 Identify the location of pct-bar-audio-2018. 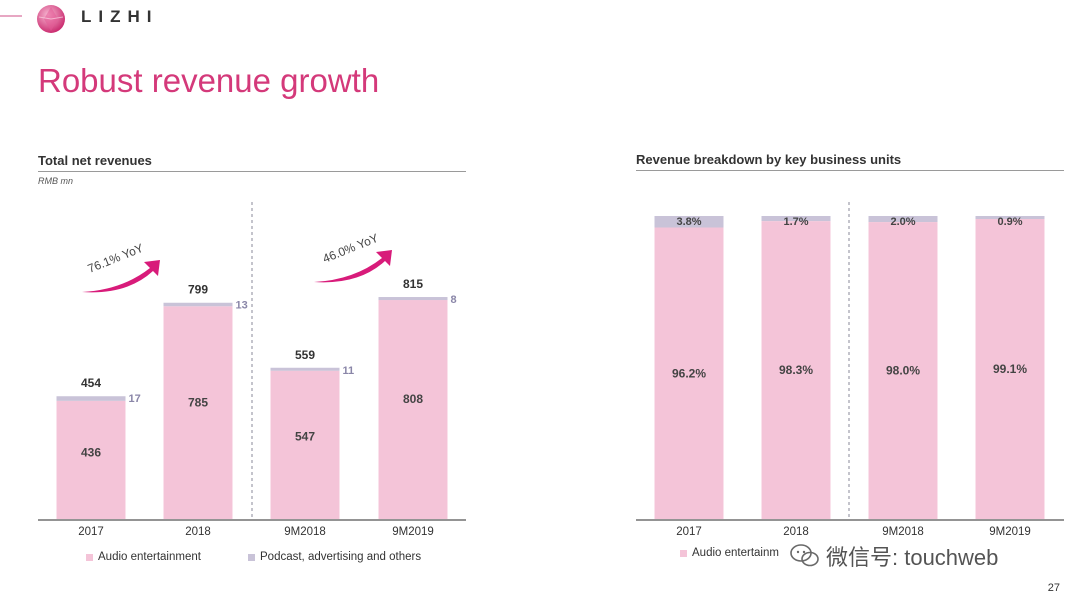
(796, 370).